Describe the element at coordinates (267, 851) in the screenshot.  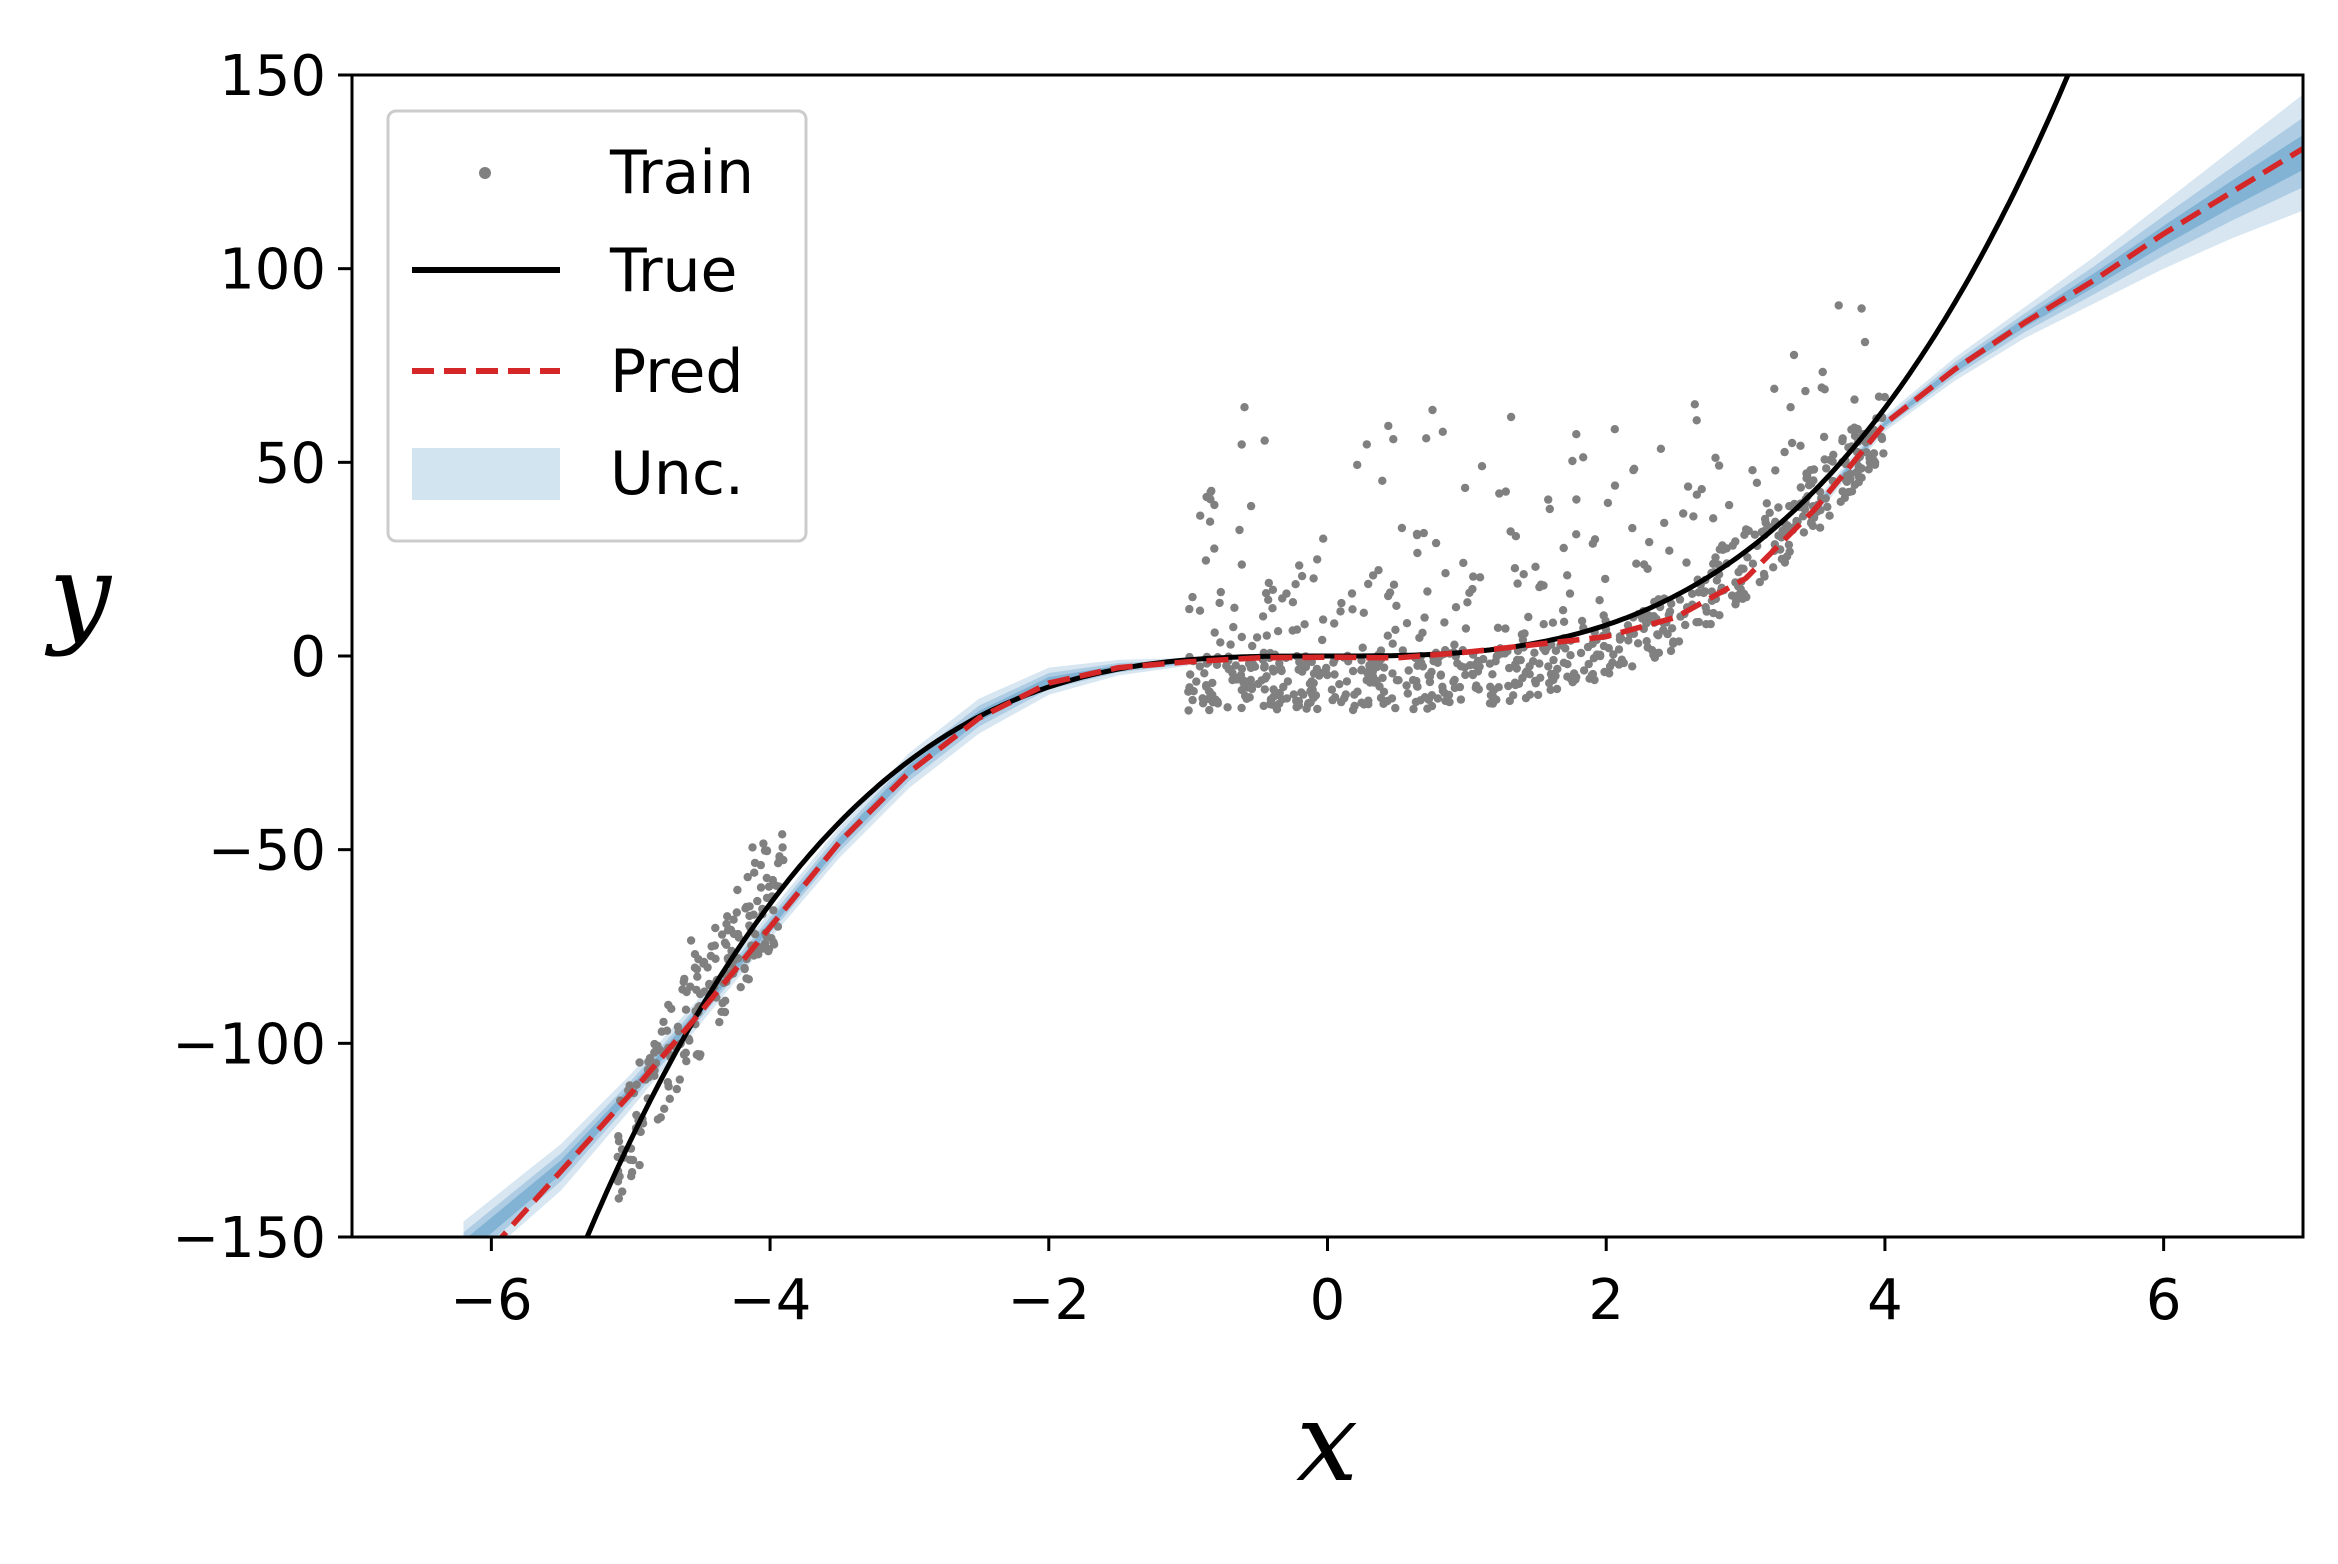
I see `y-tick-label: −50` at that location.